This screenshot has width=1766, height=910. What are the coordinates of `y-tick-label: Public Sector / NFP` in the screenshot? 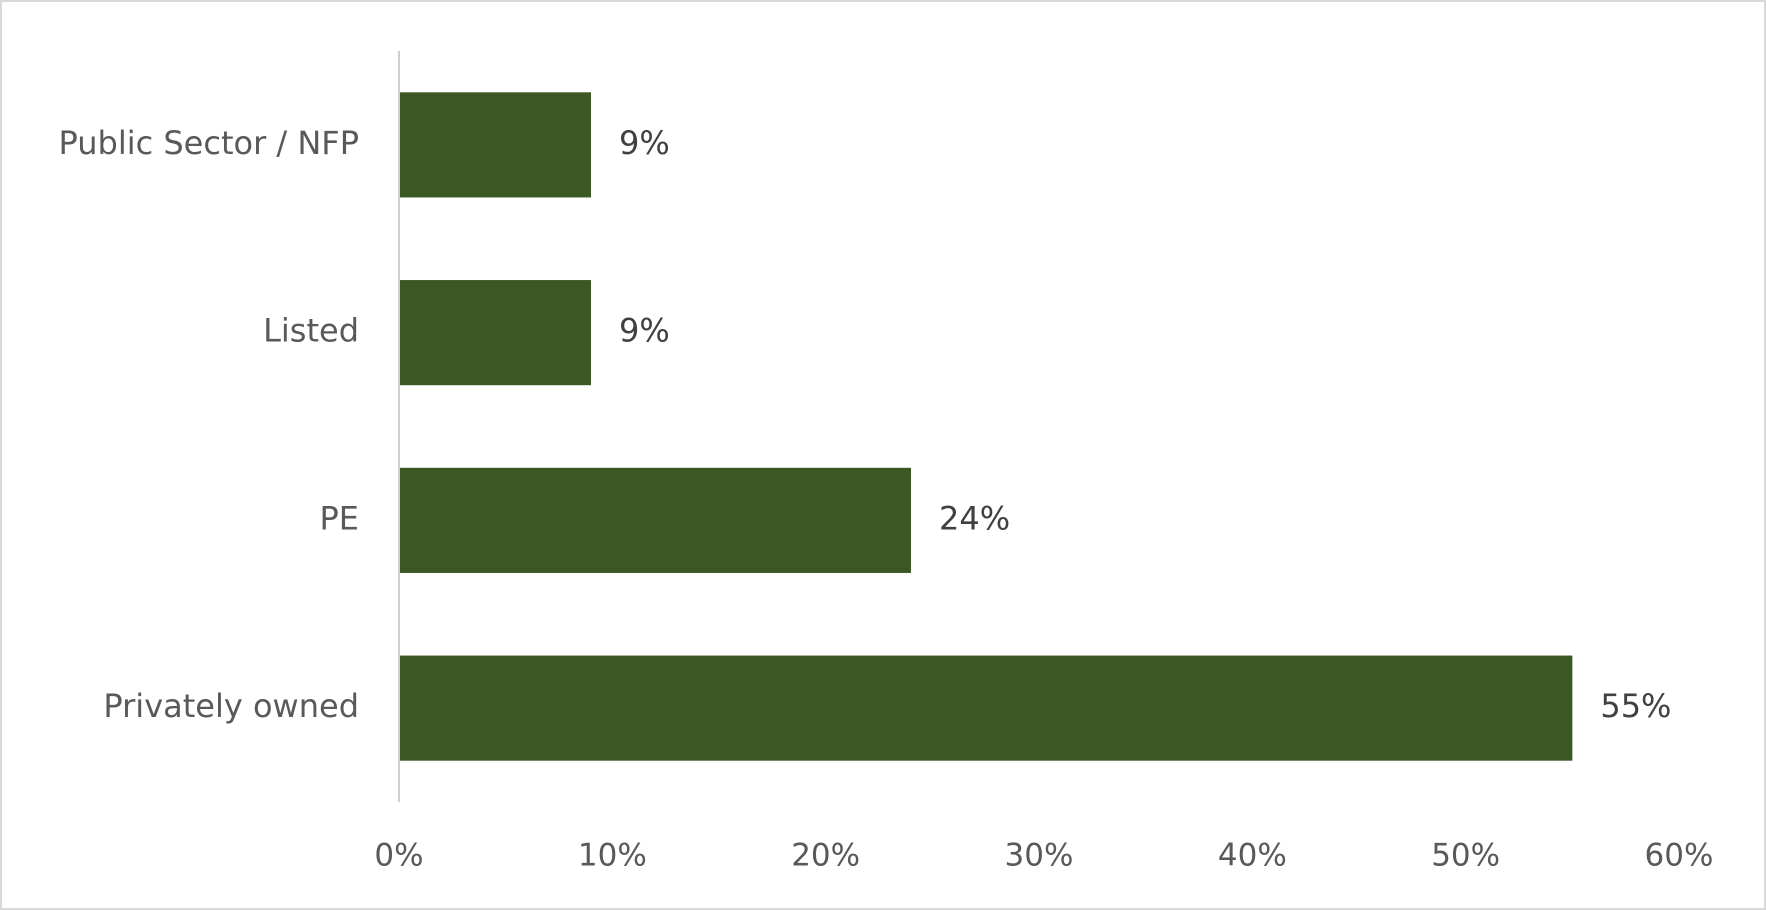 It's located at (208, 143).